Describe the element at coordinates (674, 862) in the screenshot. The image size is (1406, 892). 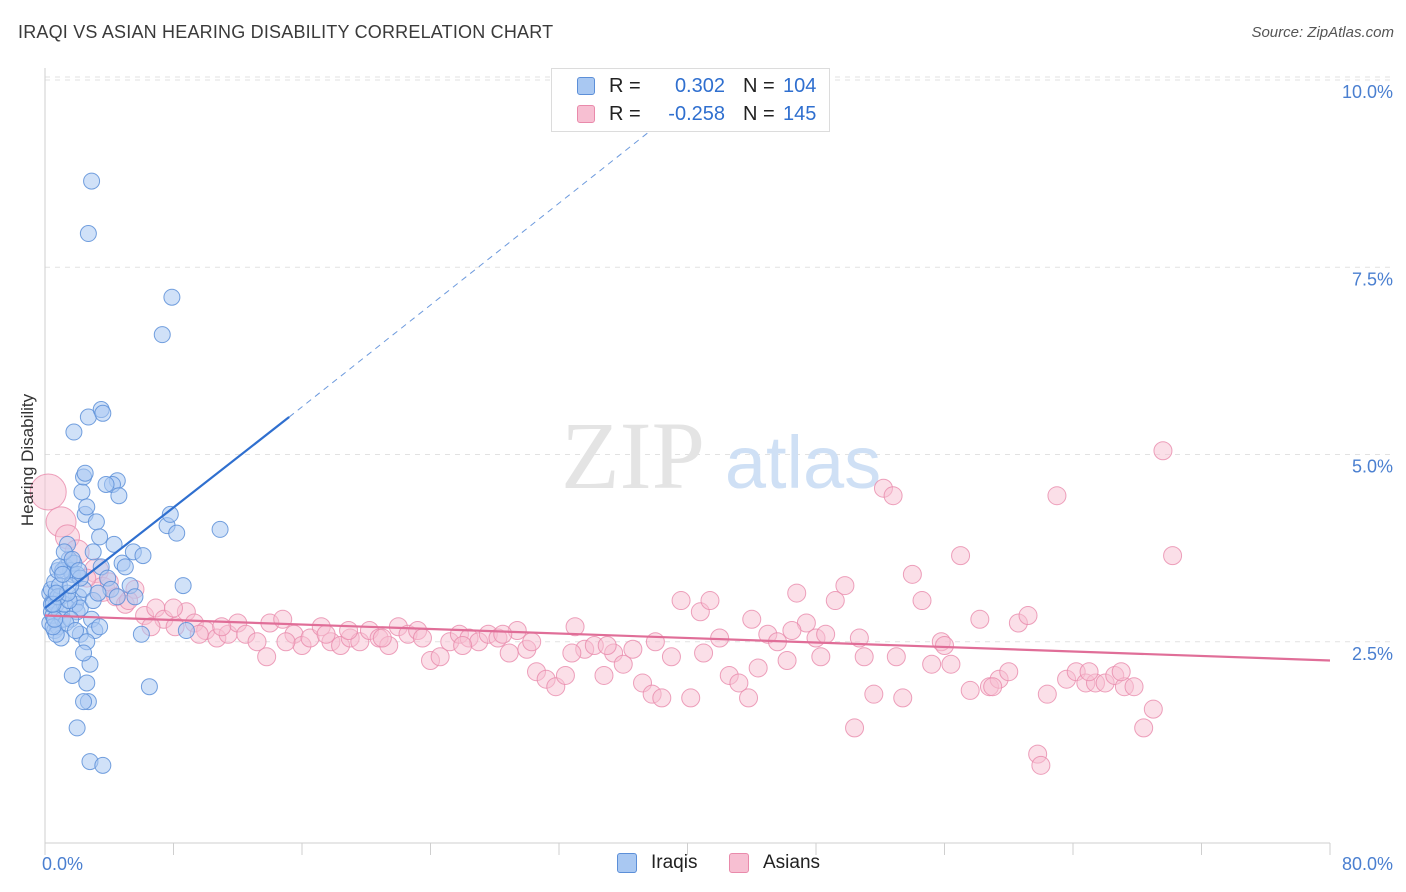
I see `legend-label-iraqis: Iraqis` at that location.